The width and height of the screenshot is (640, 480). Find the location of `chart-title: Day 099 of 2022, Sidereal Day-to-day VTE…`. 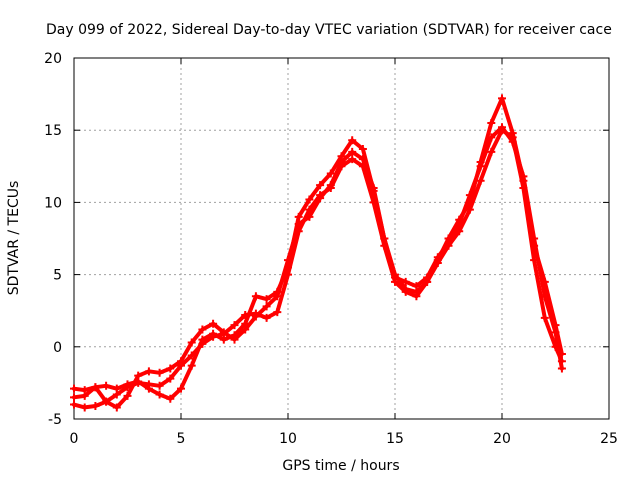

chart-title: Day 099 of 2022, Sidereal Day-to-day VTE… is located at coordinates (329, 30).